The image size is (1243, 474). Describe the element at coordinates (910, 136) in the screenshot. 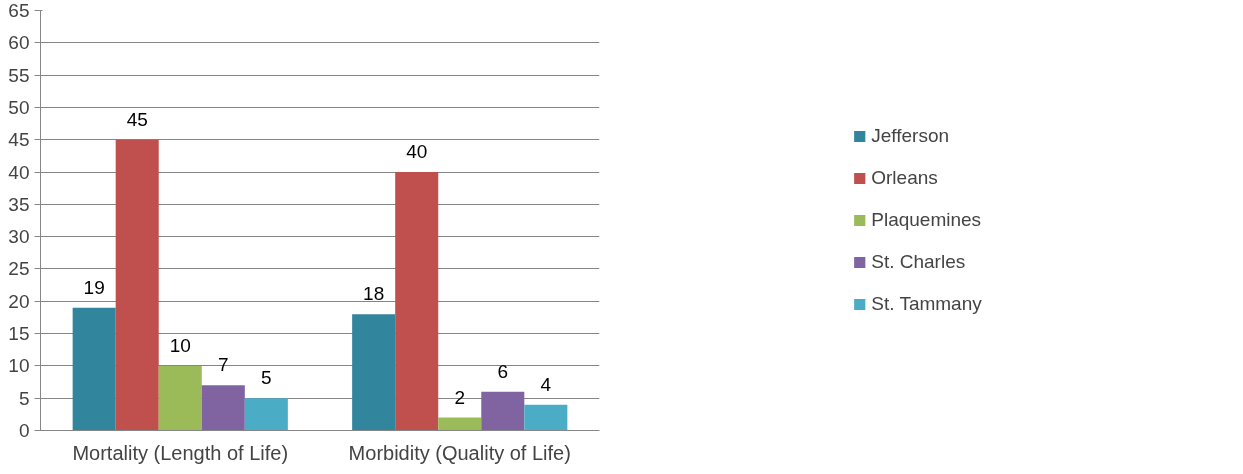

I see `legend-label: Jefferson` at that location.